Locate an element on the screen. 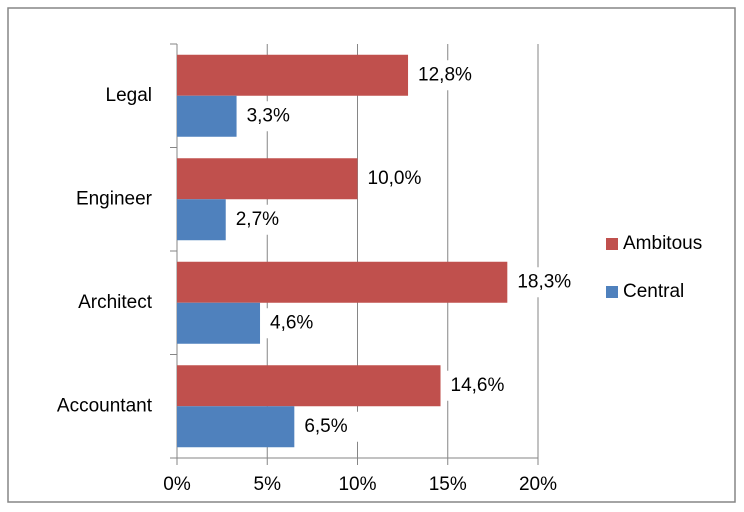 Image resolution: width=744 pixels, height=512 pixels. x-tick-label: 0% is located at coordinates (177, 484).